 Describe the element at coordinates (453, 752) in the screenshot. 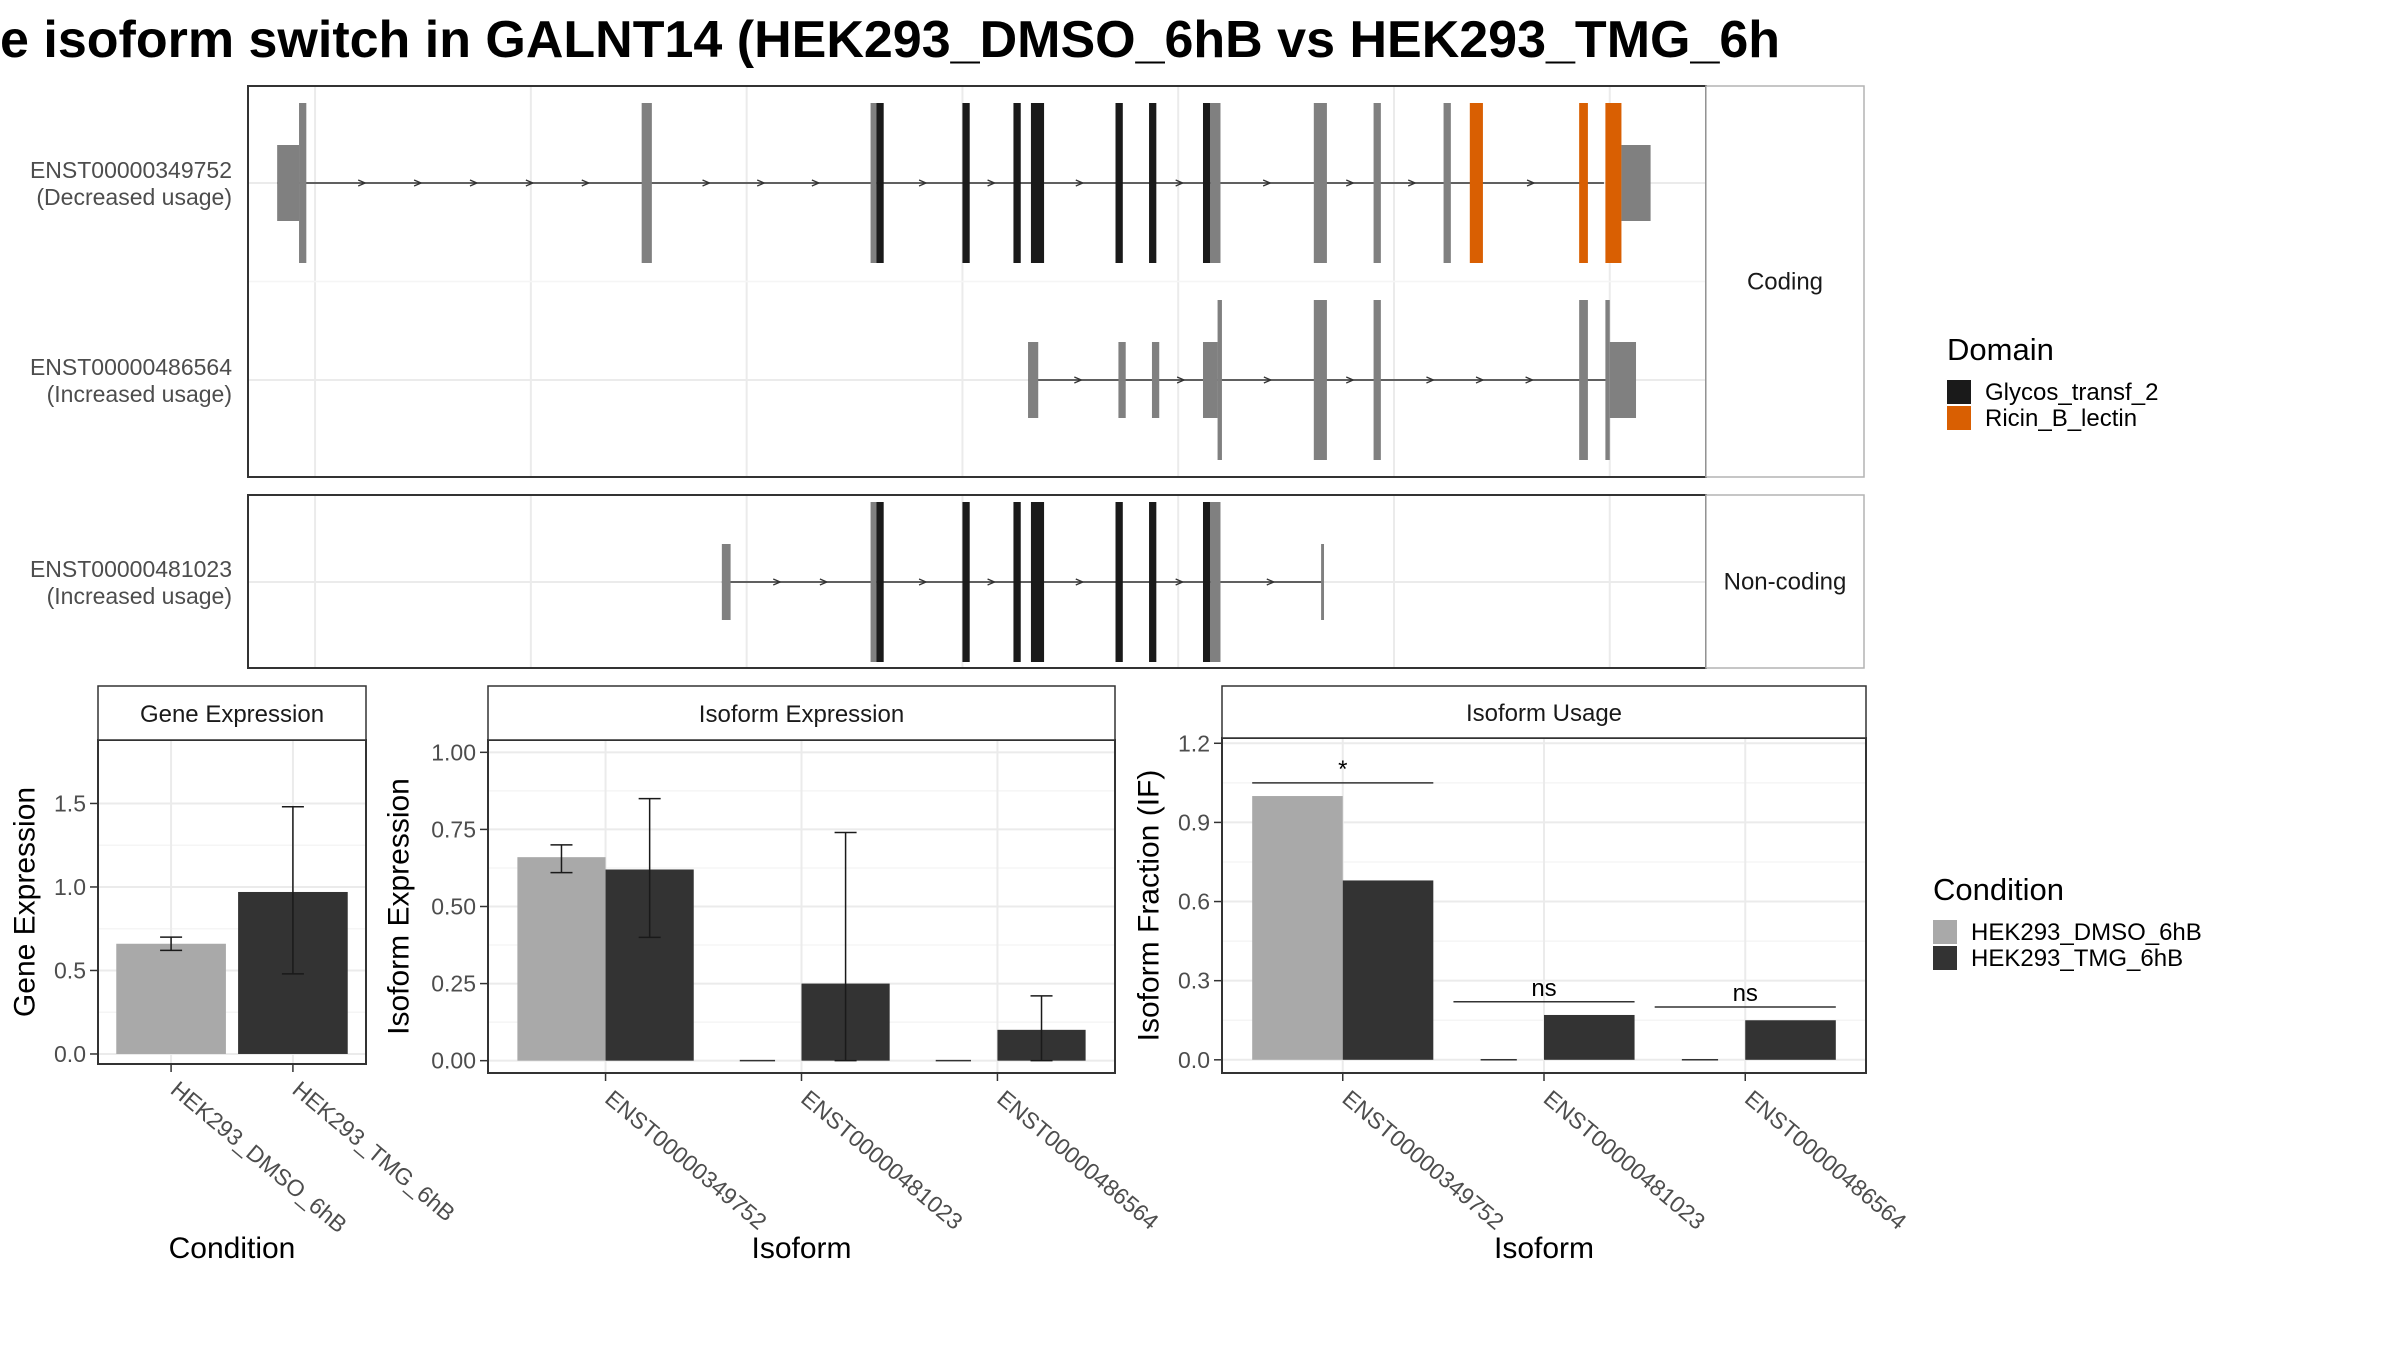

I see `y-tick-label: 1.00` at that location.